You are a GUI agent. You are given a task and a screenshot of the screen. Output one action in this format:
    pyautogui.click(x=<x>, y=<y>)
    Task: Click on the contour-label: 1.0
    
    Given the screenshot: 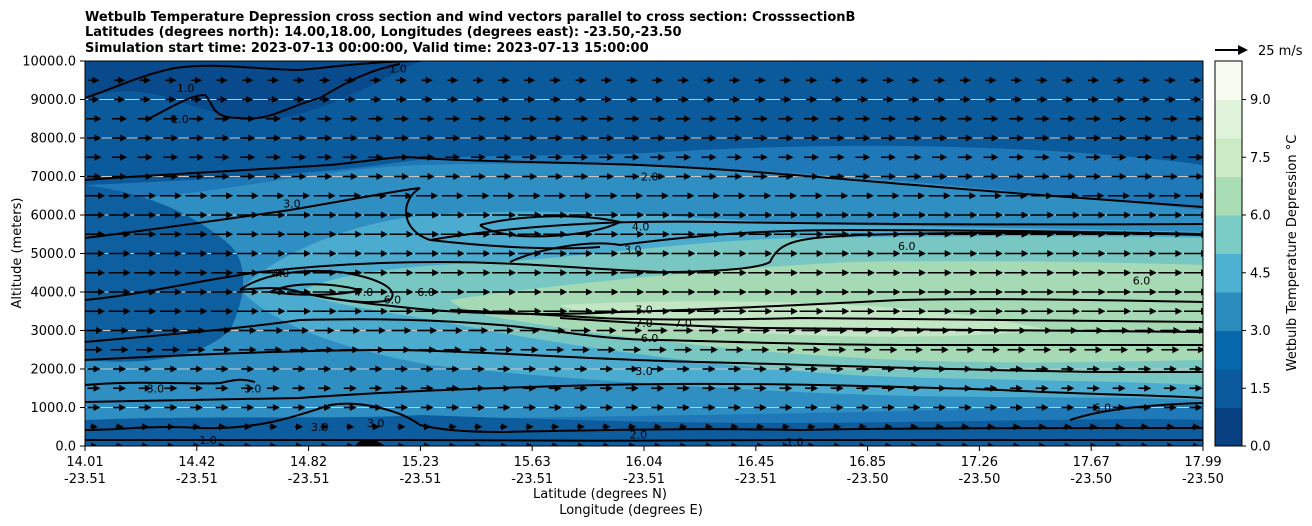 What is the action you would take?
    pyautogui.click(x=186, y=88)
    